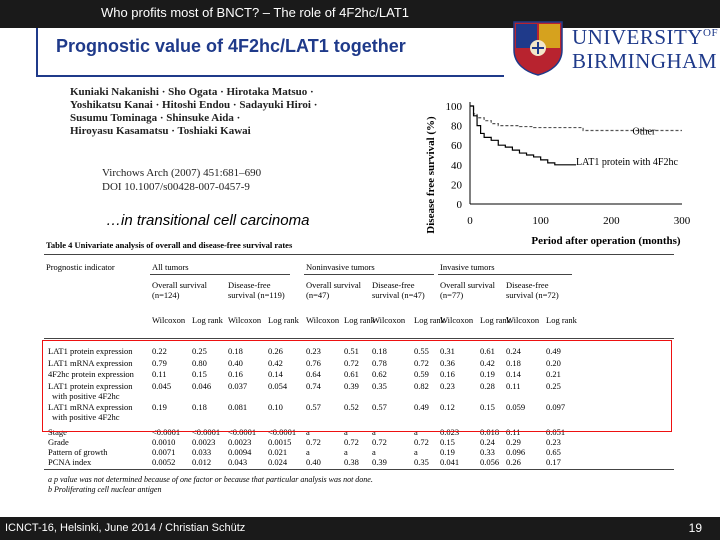 This screenshot has height=540, width=720. What do you see at coordinates (275, 374) in the screenshot?
I see `table-cell: 0.14` at bounding box center [275, 374].